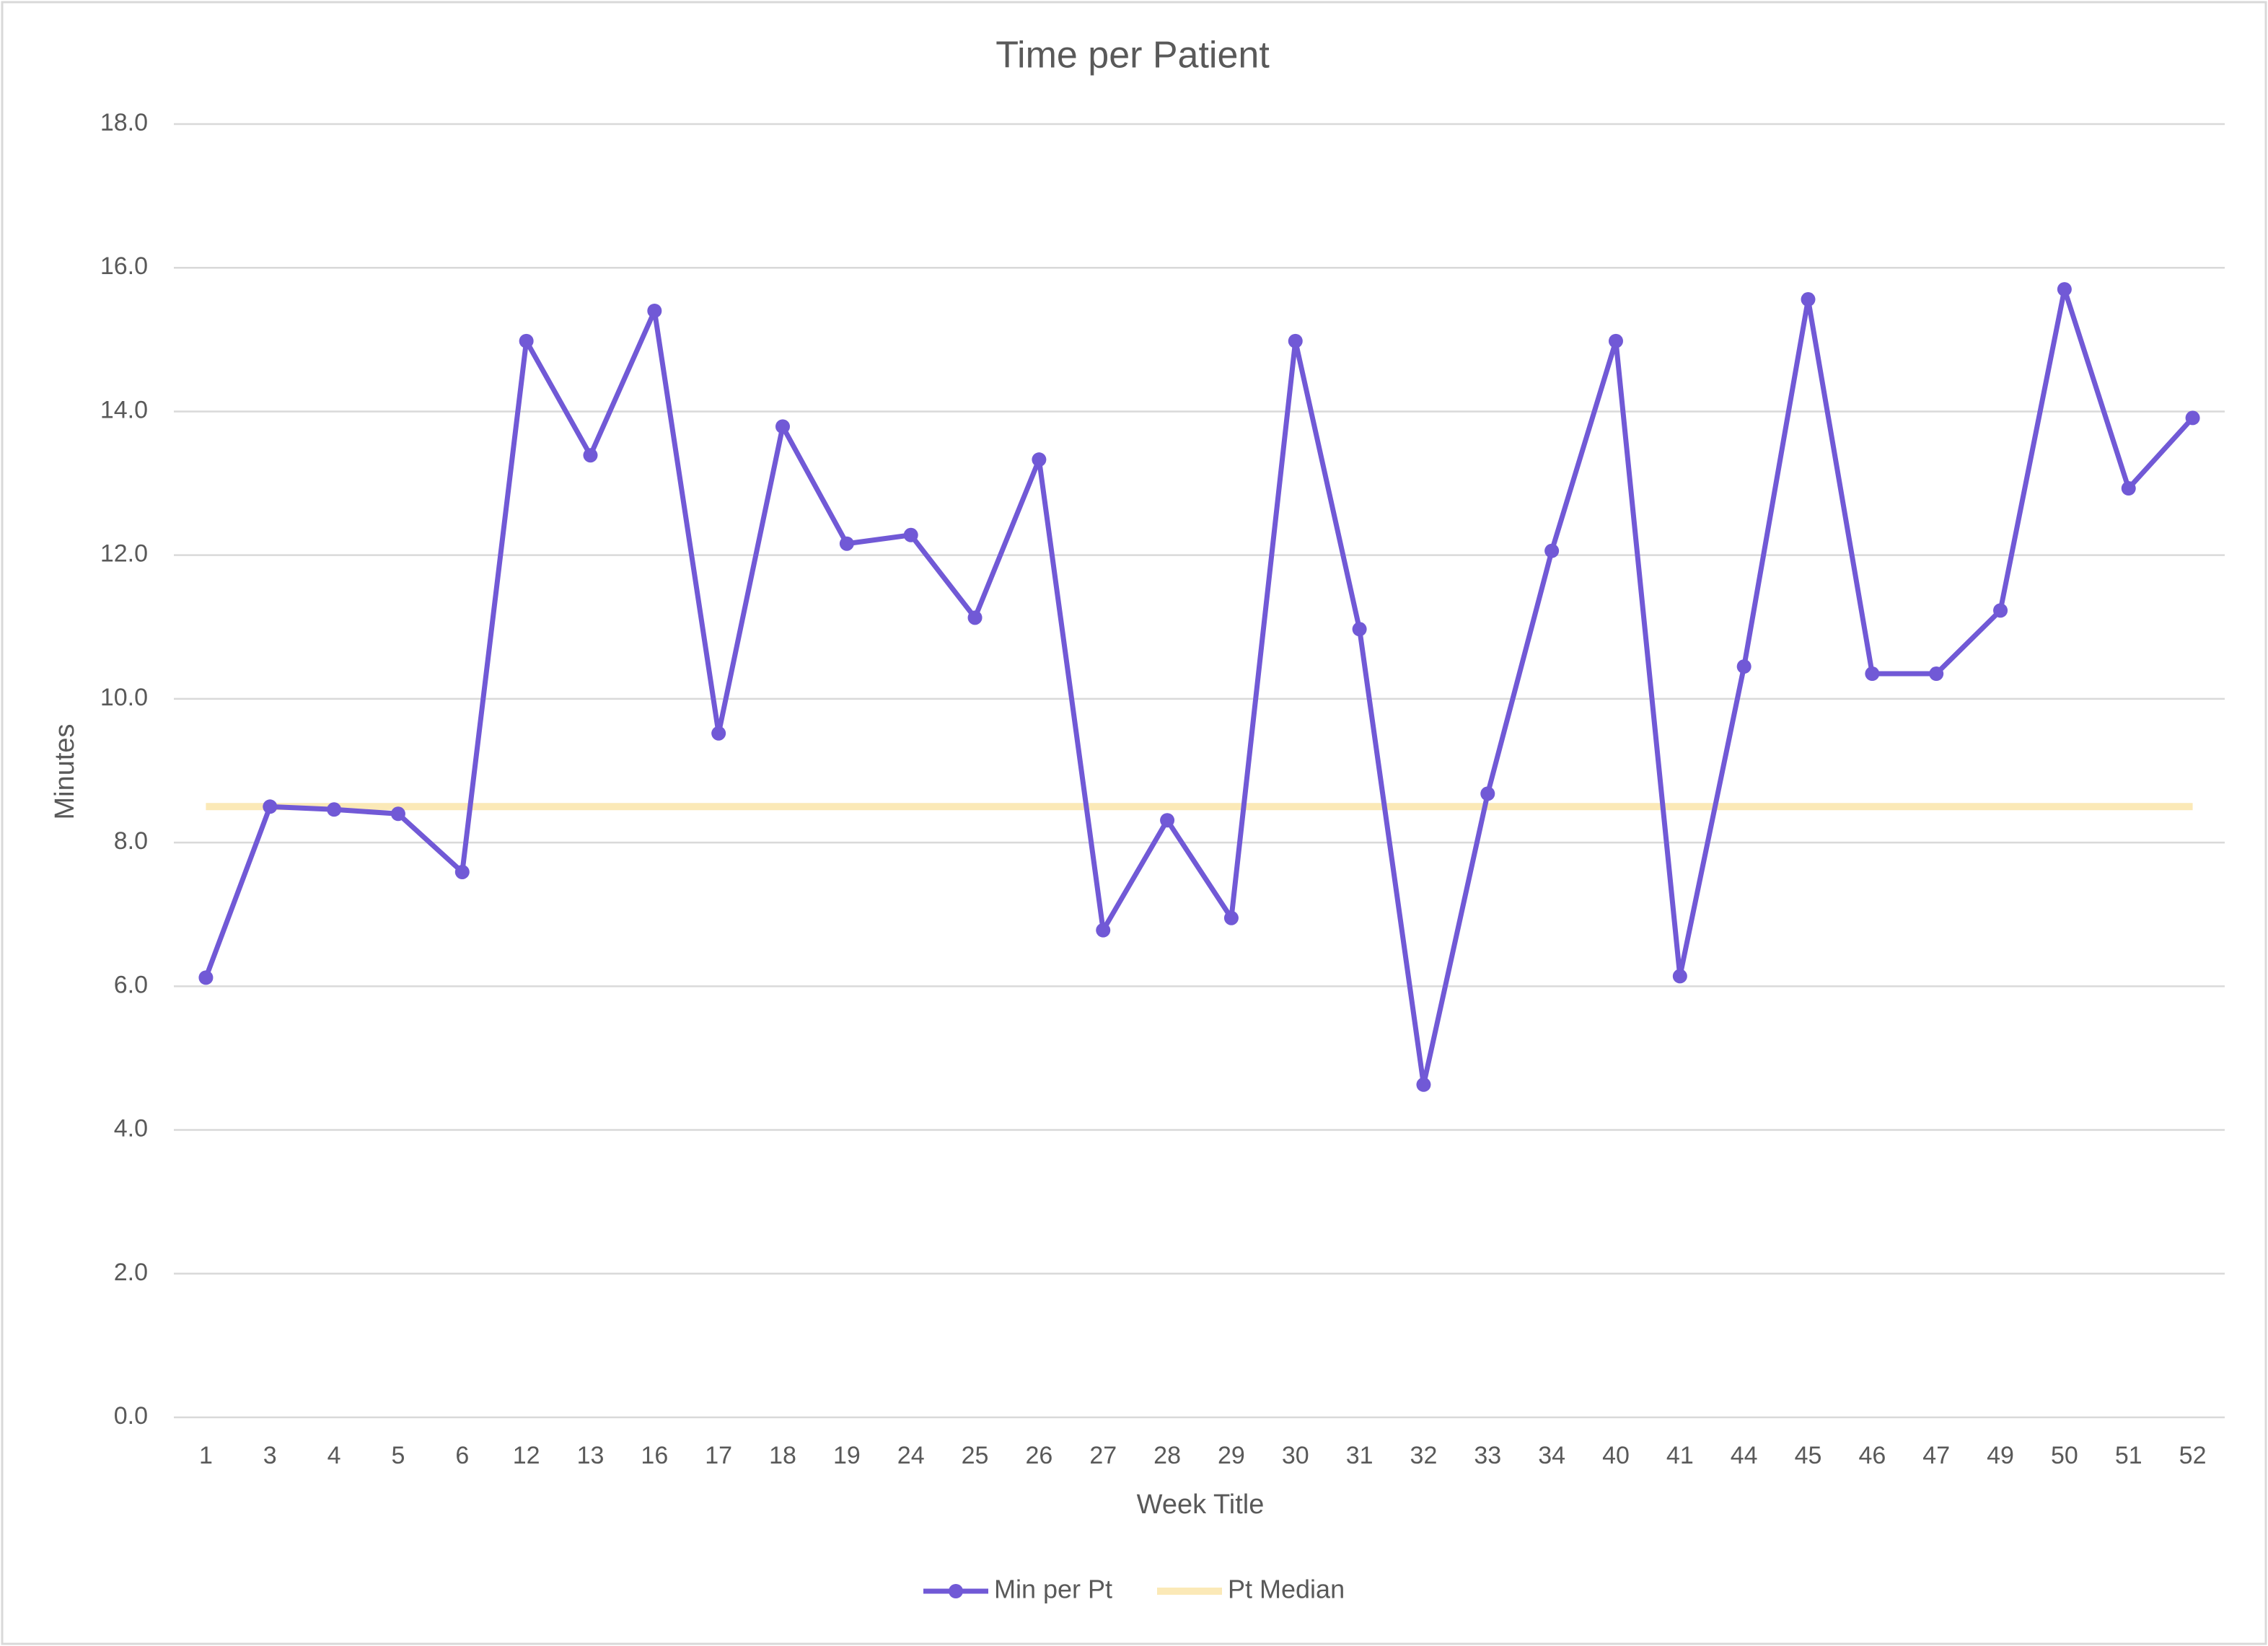  What do you see at coordinates (718, 1455) in the screenshot?
I see `x-tick-label: 17` at bounding box center [718, 1455].